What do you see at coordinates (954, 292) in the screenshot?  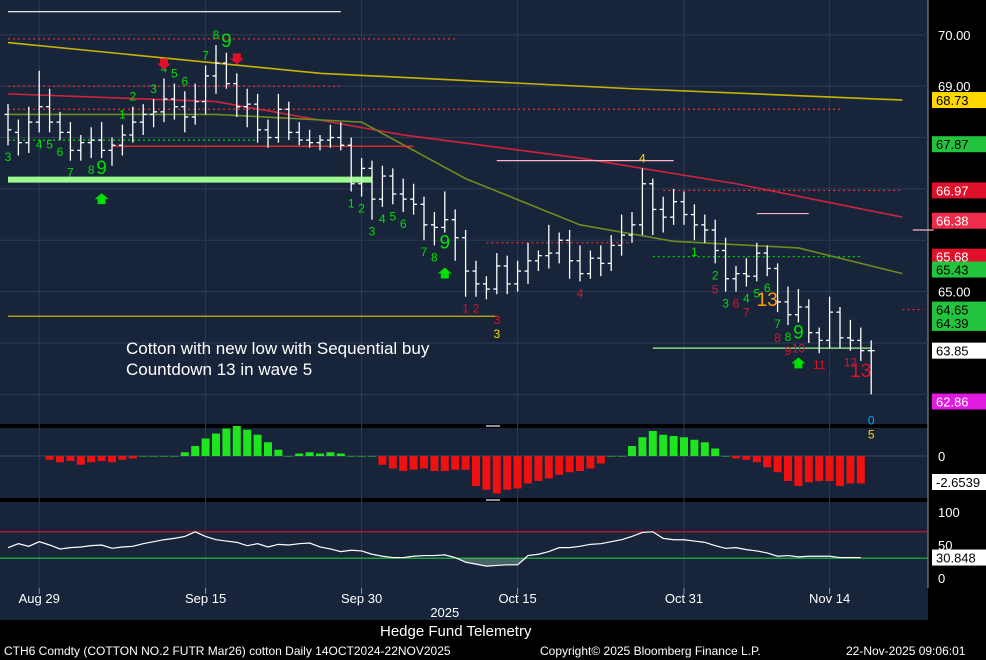 I see `price-tick-label: 65.00` at bounding box center [954, 292].